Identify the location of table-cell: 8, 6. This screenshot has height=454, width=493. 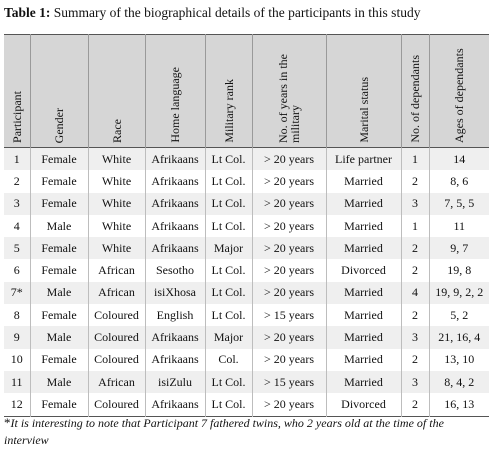
(458, 181).